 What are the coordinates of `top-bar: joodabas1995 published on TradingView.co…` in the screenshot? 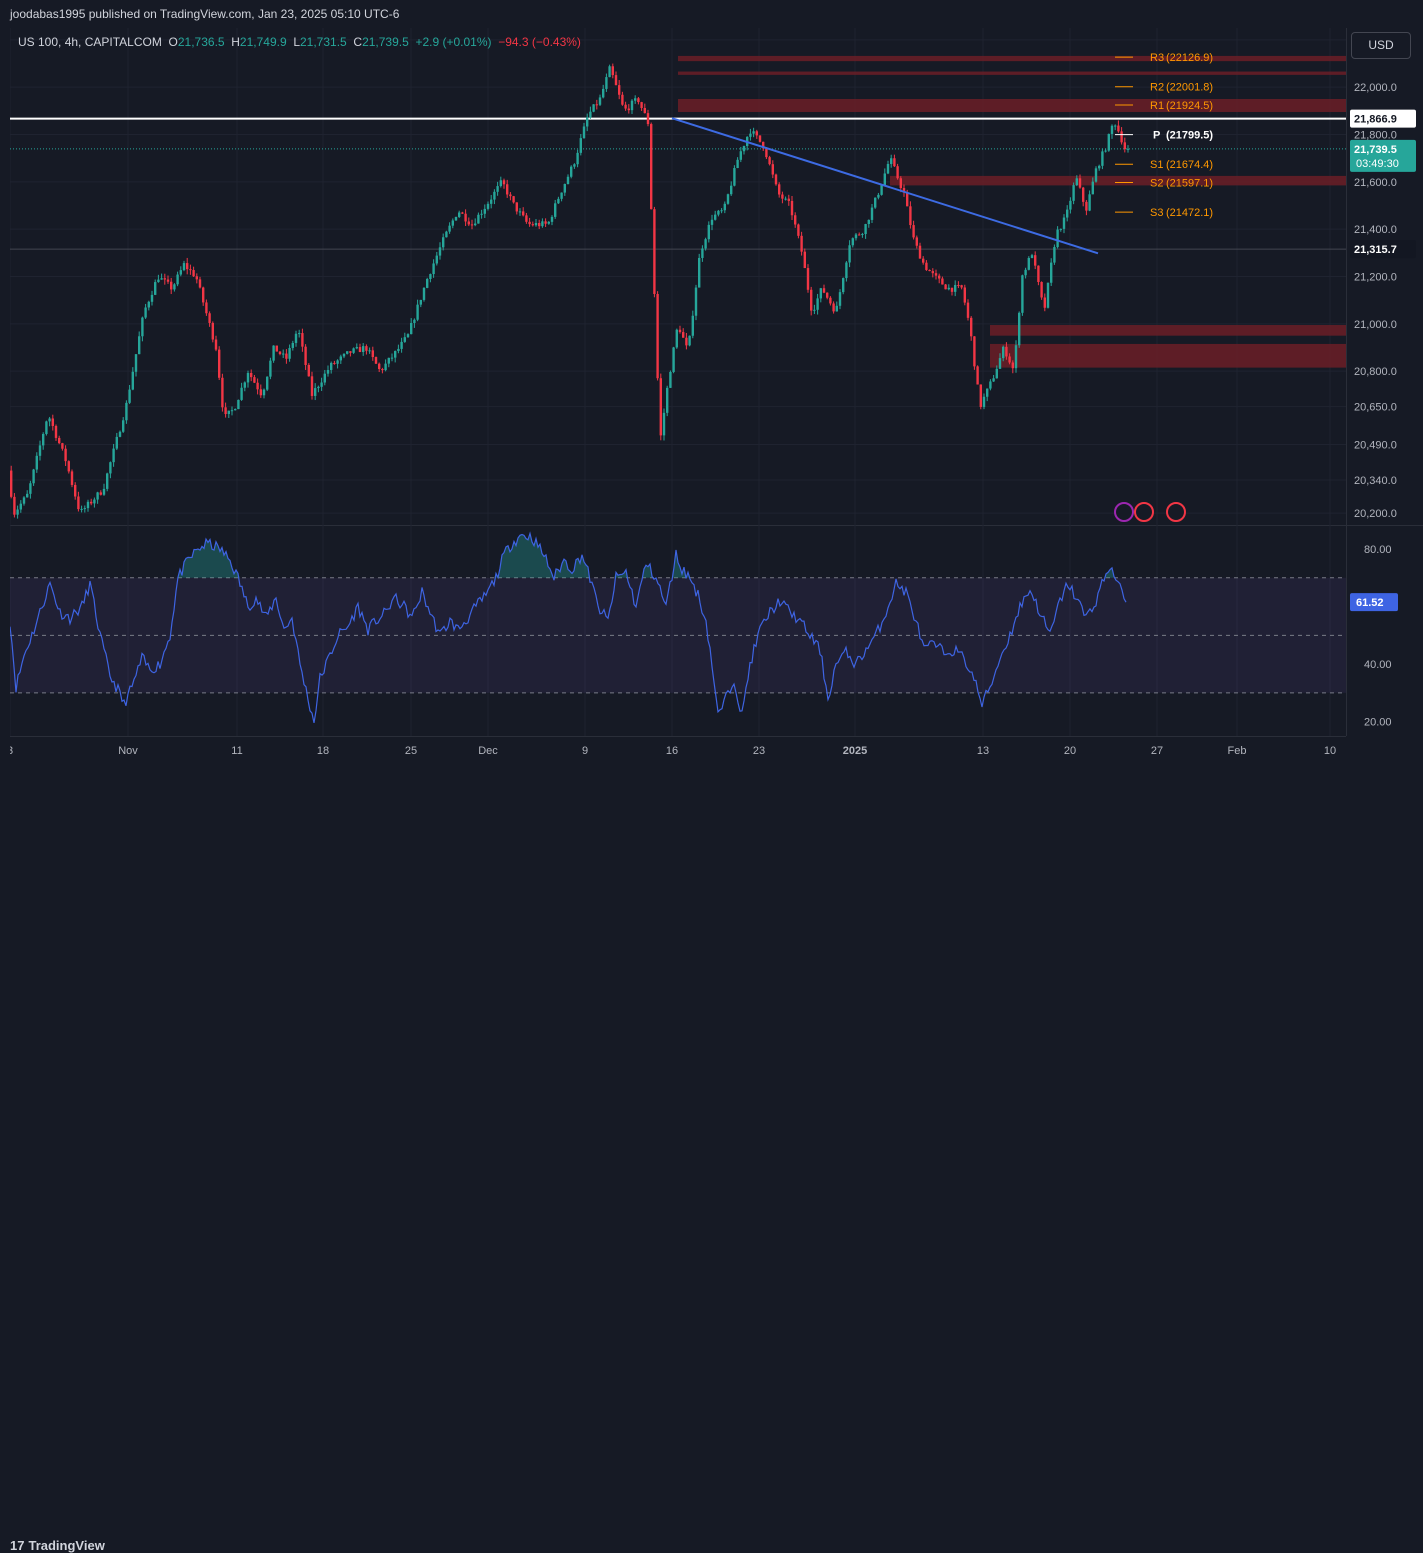 It's located at (711, 14).